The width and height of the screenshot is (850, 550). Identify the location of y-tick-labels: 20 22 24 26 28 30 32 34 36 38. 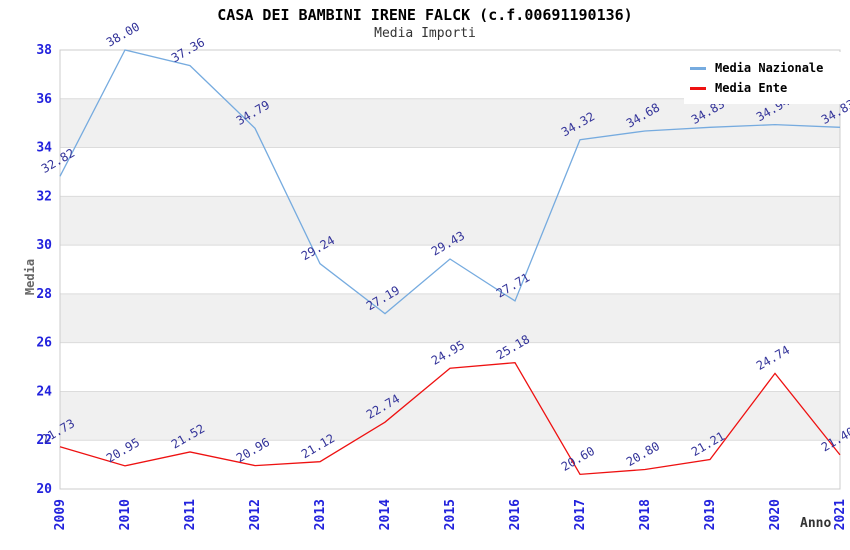
(44, 270).